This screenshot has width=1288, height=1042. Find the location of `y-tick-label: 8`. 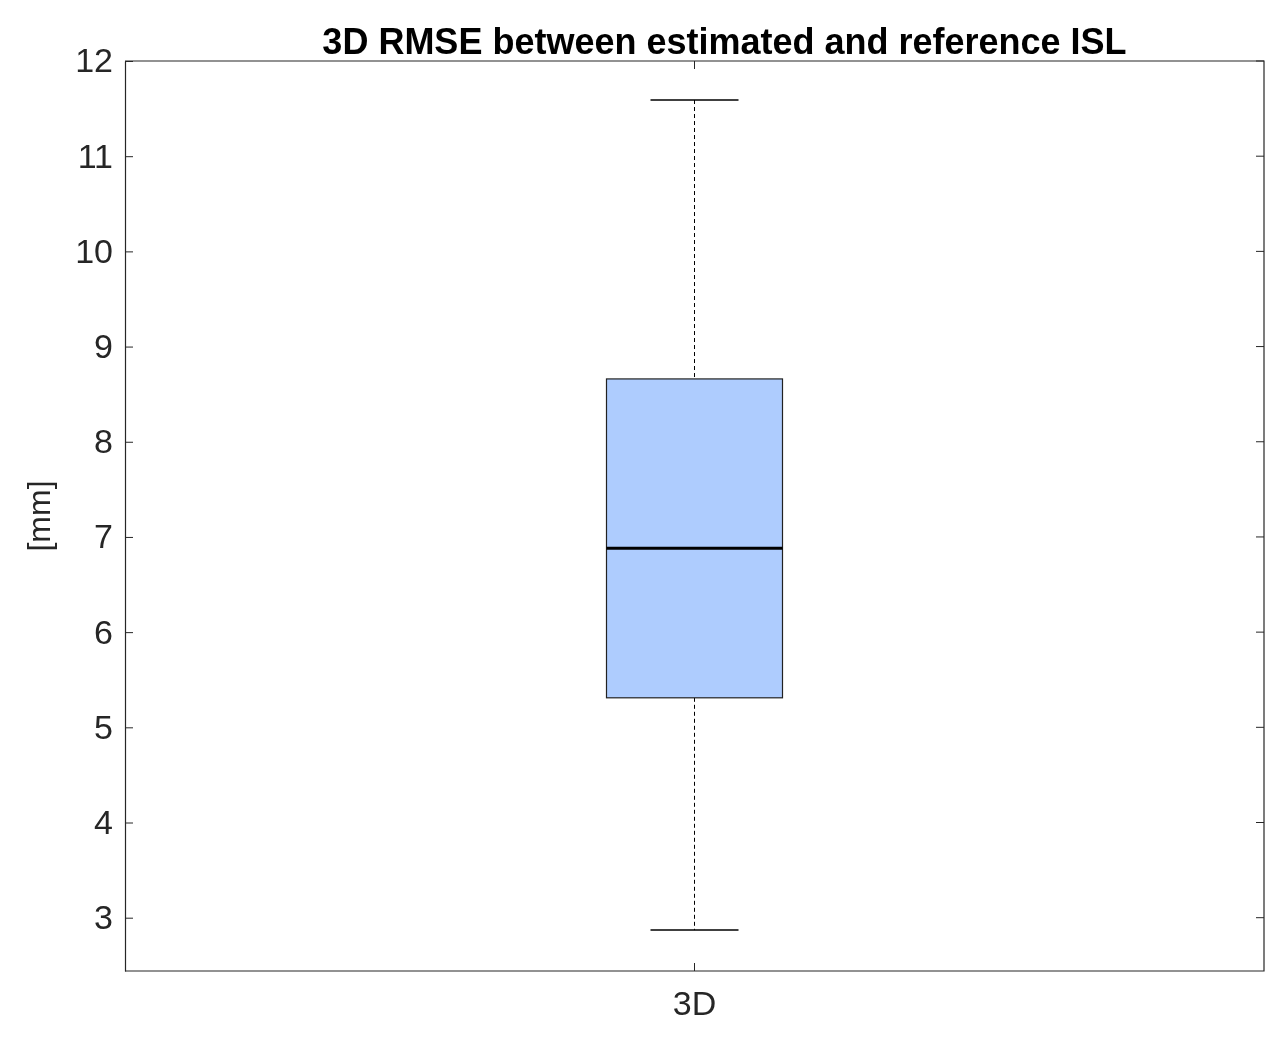

y-tick-label: 8 is located at coordinates (103, 441).